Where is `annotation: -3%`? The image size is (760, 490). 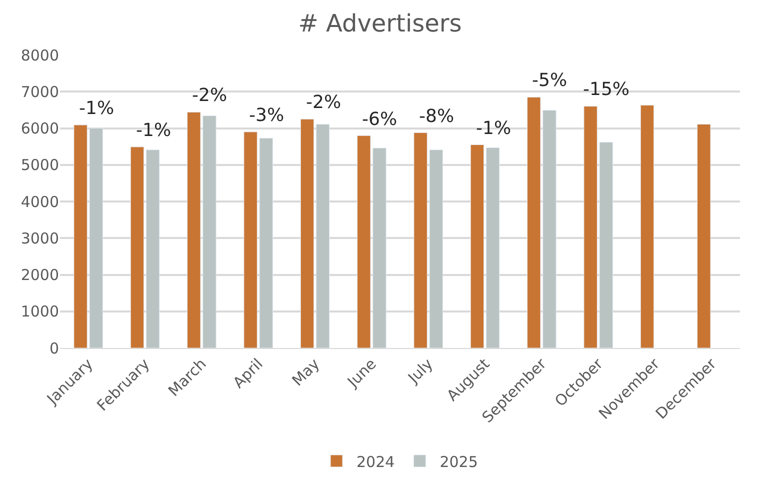
annotation: -3% is located at coordinates (266, 115).